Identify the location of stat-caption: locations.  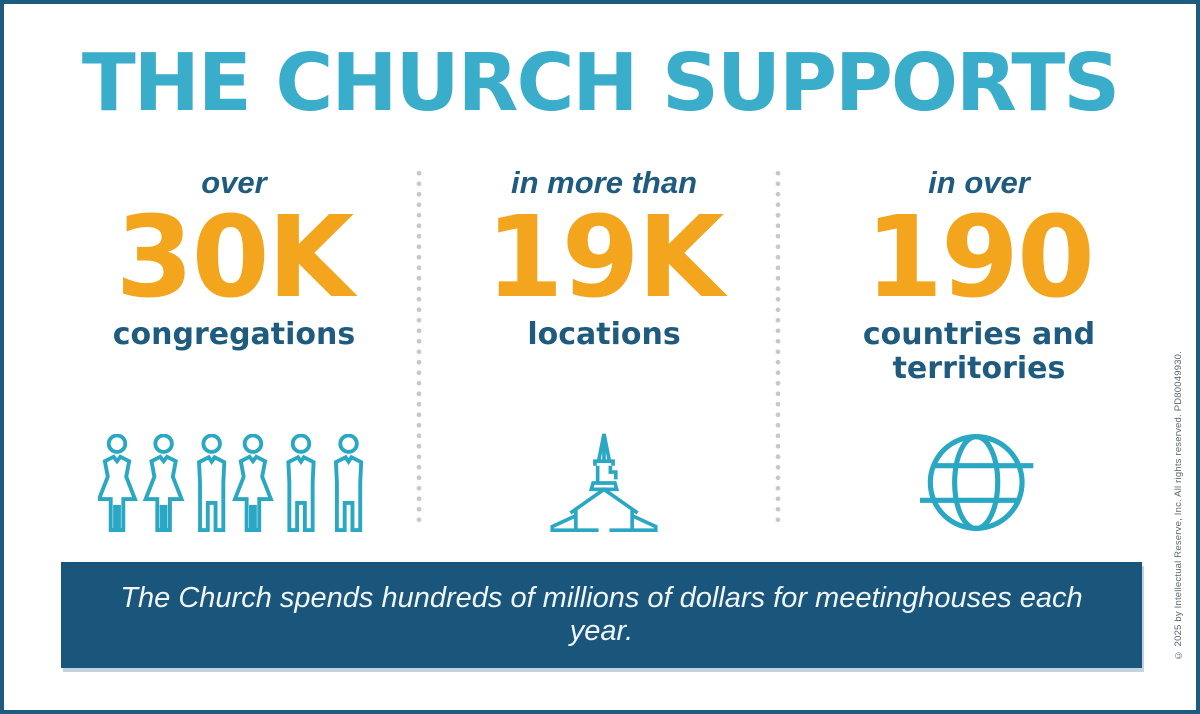
(604, 334).